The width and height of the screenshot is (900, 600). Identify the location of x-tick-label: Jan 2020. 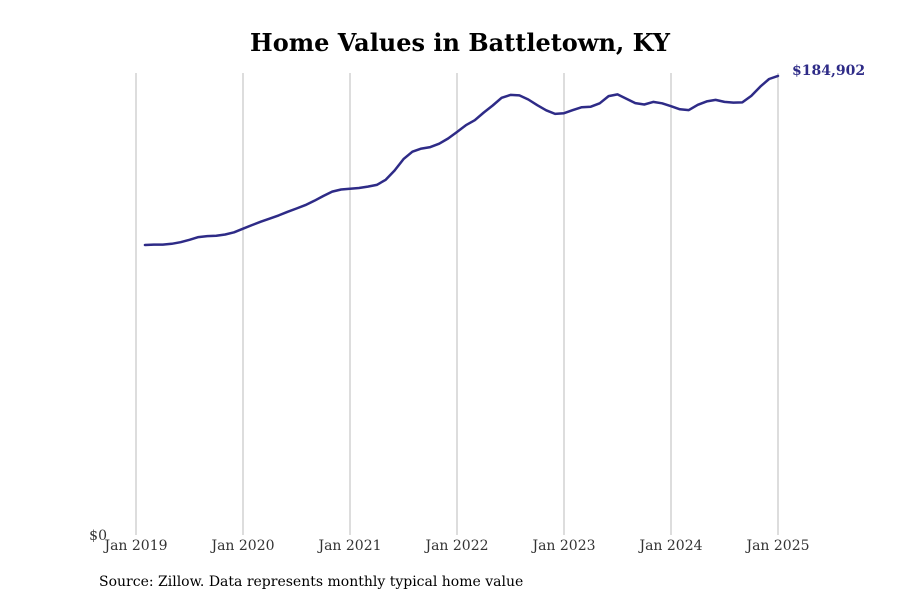
(241, 546).